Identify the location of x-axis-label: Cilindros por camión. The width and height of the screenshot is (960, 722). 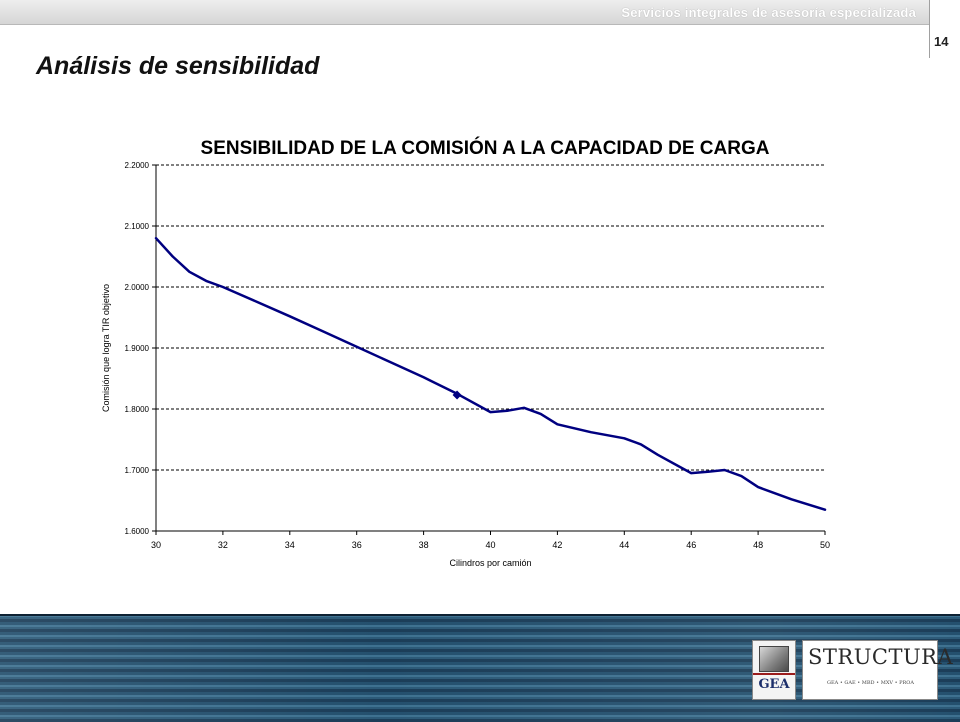
(490, 563).